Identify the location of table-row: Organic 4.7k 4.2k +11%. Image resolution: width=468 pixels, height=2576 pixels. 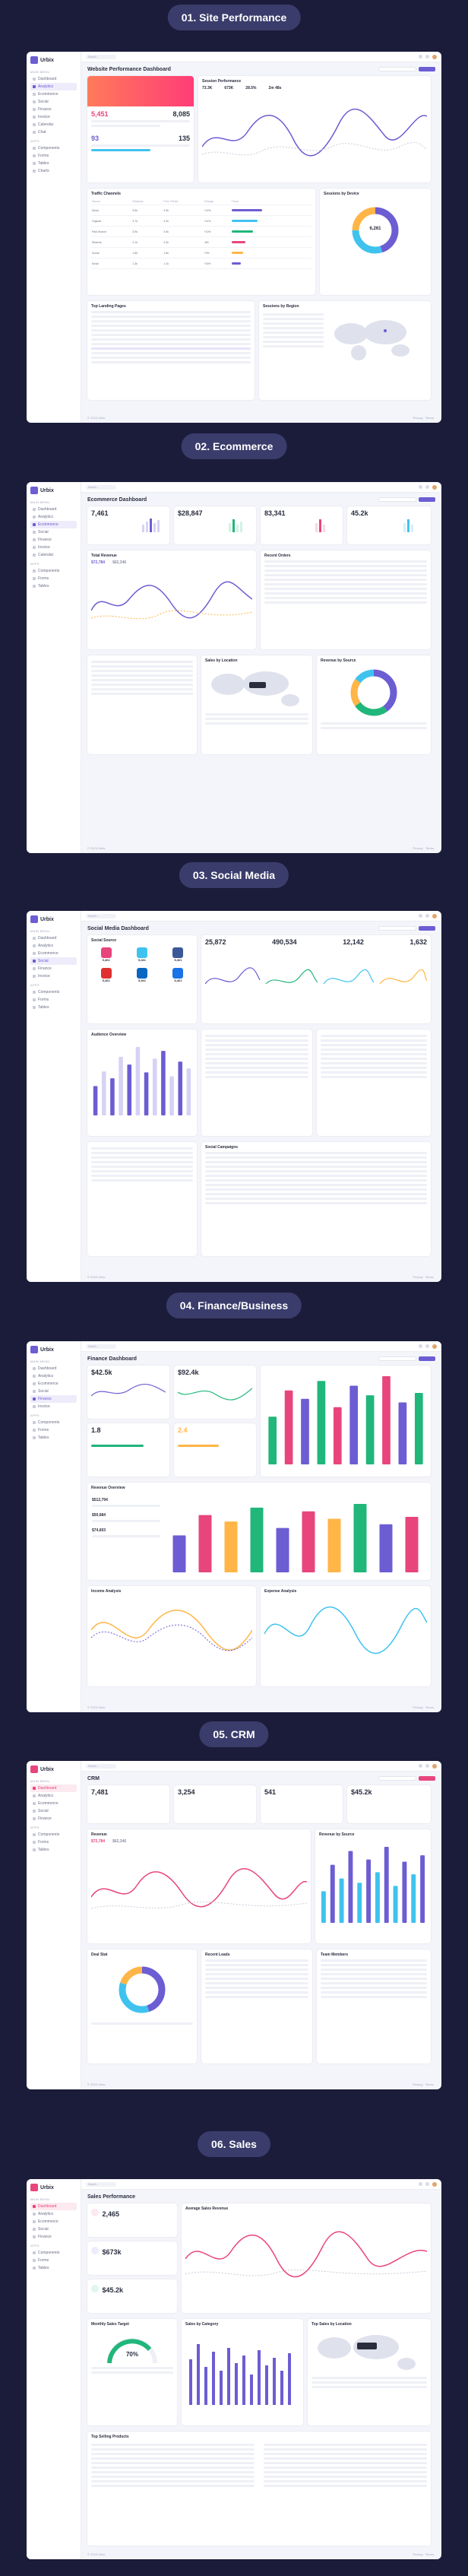
(201, 221).